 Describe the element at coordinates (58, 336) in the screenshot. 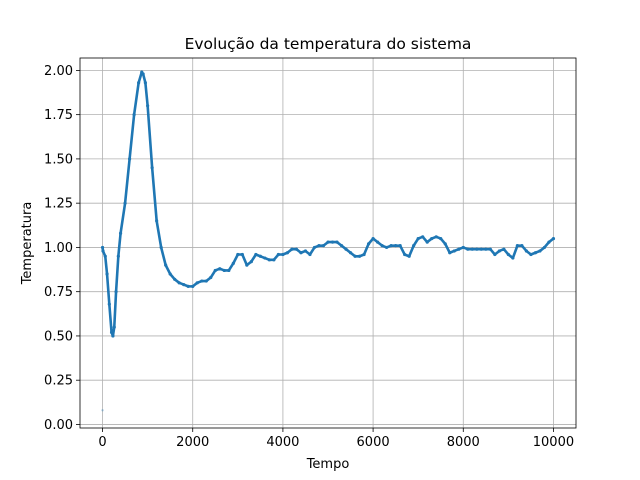

I see `y-tick-label: 0.50` at that location.